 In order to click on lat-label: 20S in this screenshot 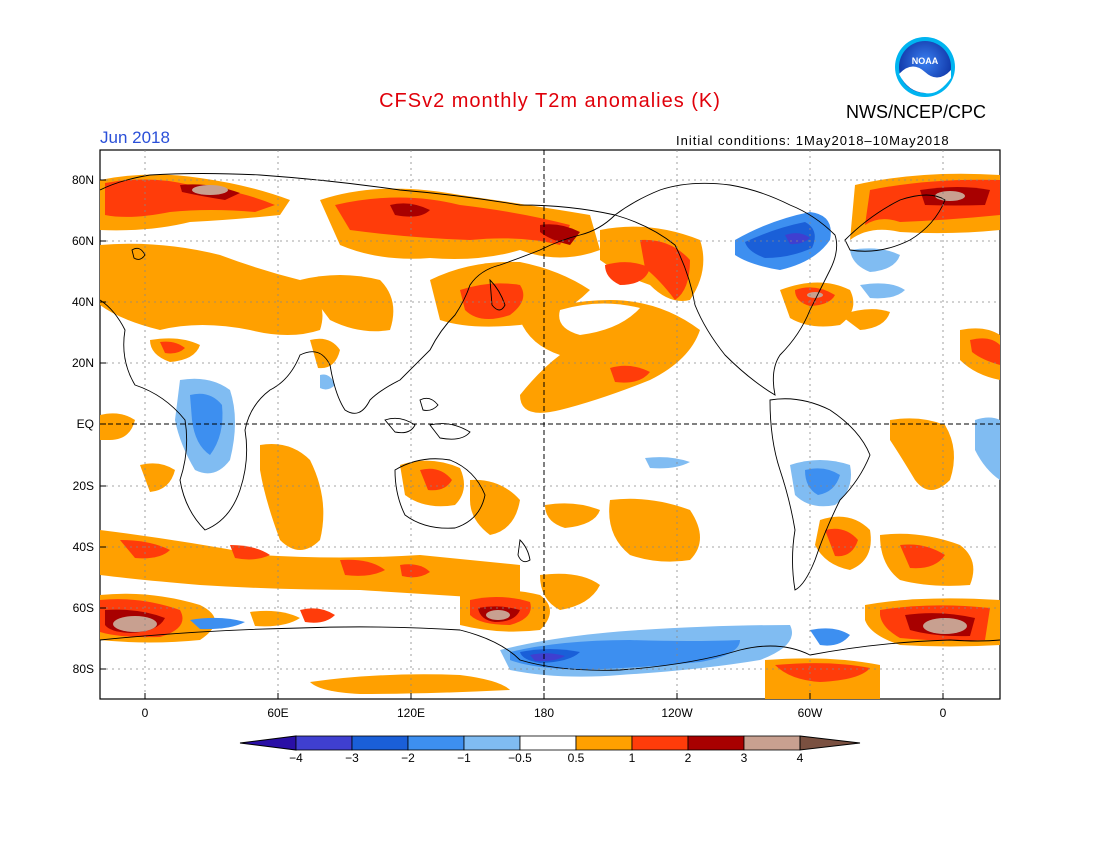, I will do `click(83, 486)`.